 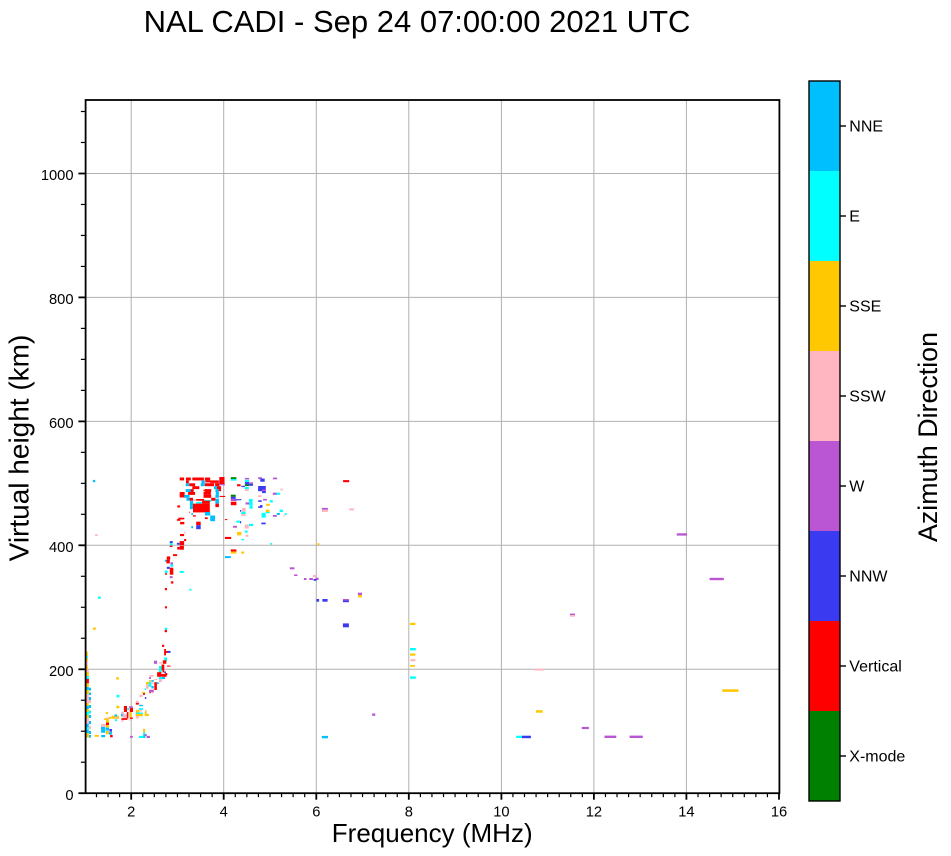 What do you see at coordinates (875, 667) in the screenshot?
I see `svg-text: Vertical` at bounding box center [875, 667].